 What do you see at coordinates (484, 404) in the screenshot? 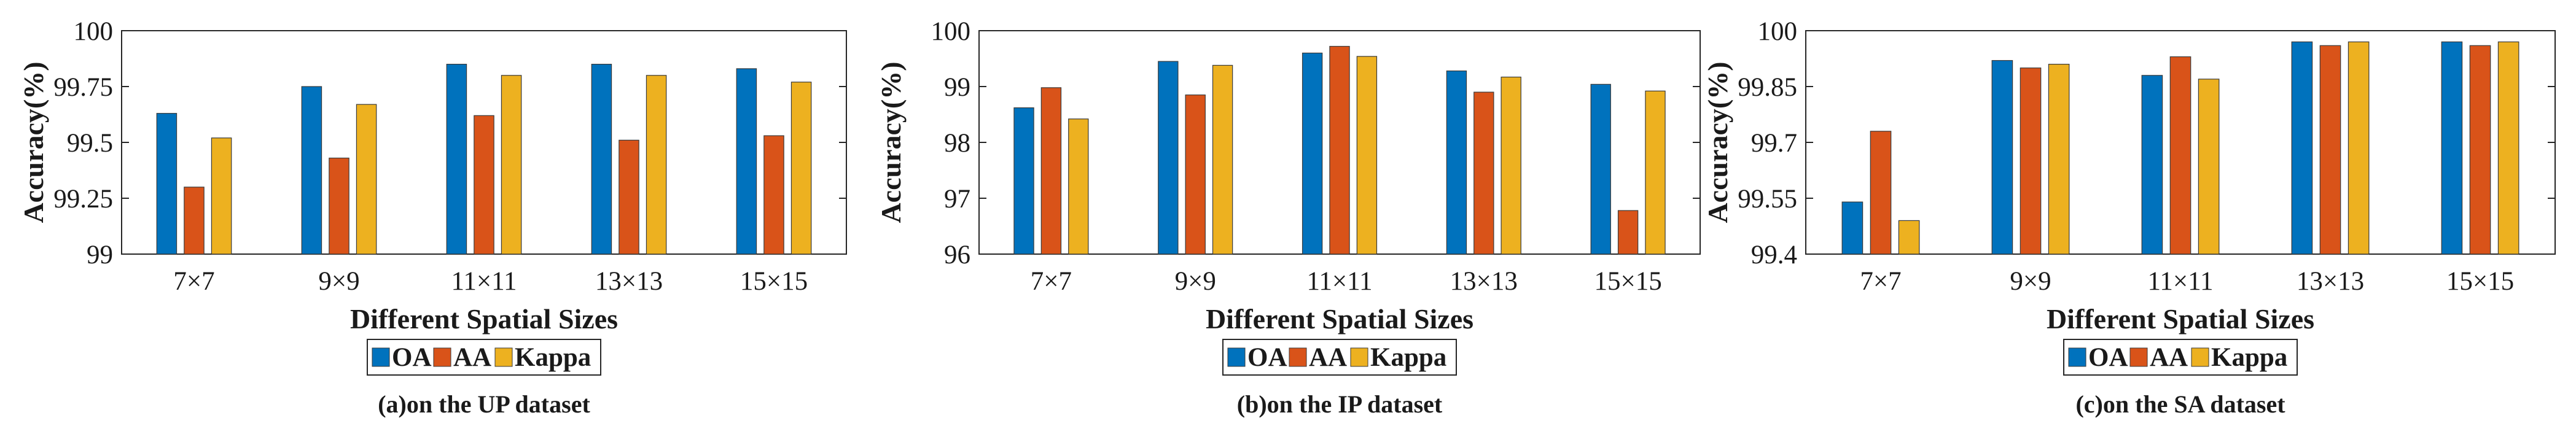
I see `panel-caption: (a)on the UP dataset` at bounding box center [484, 404].